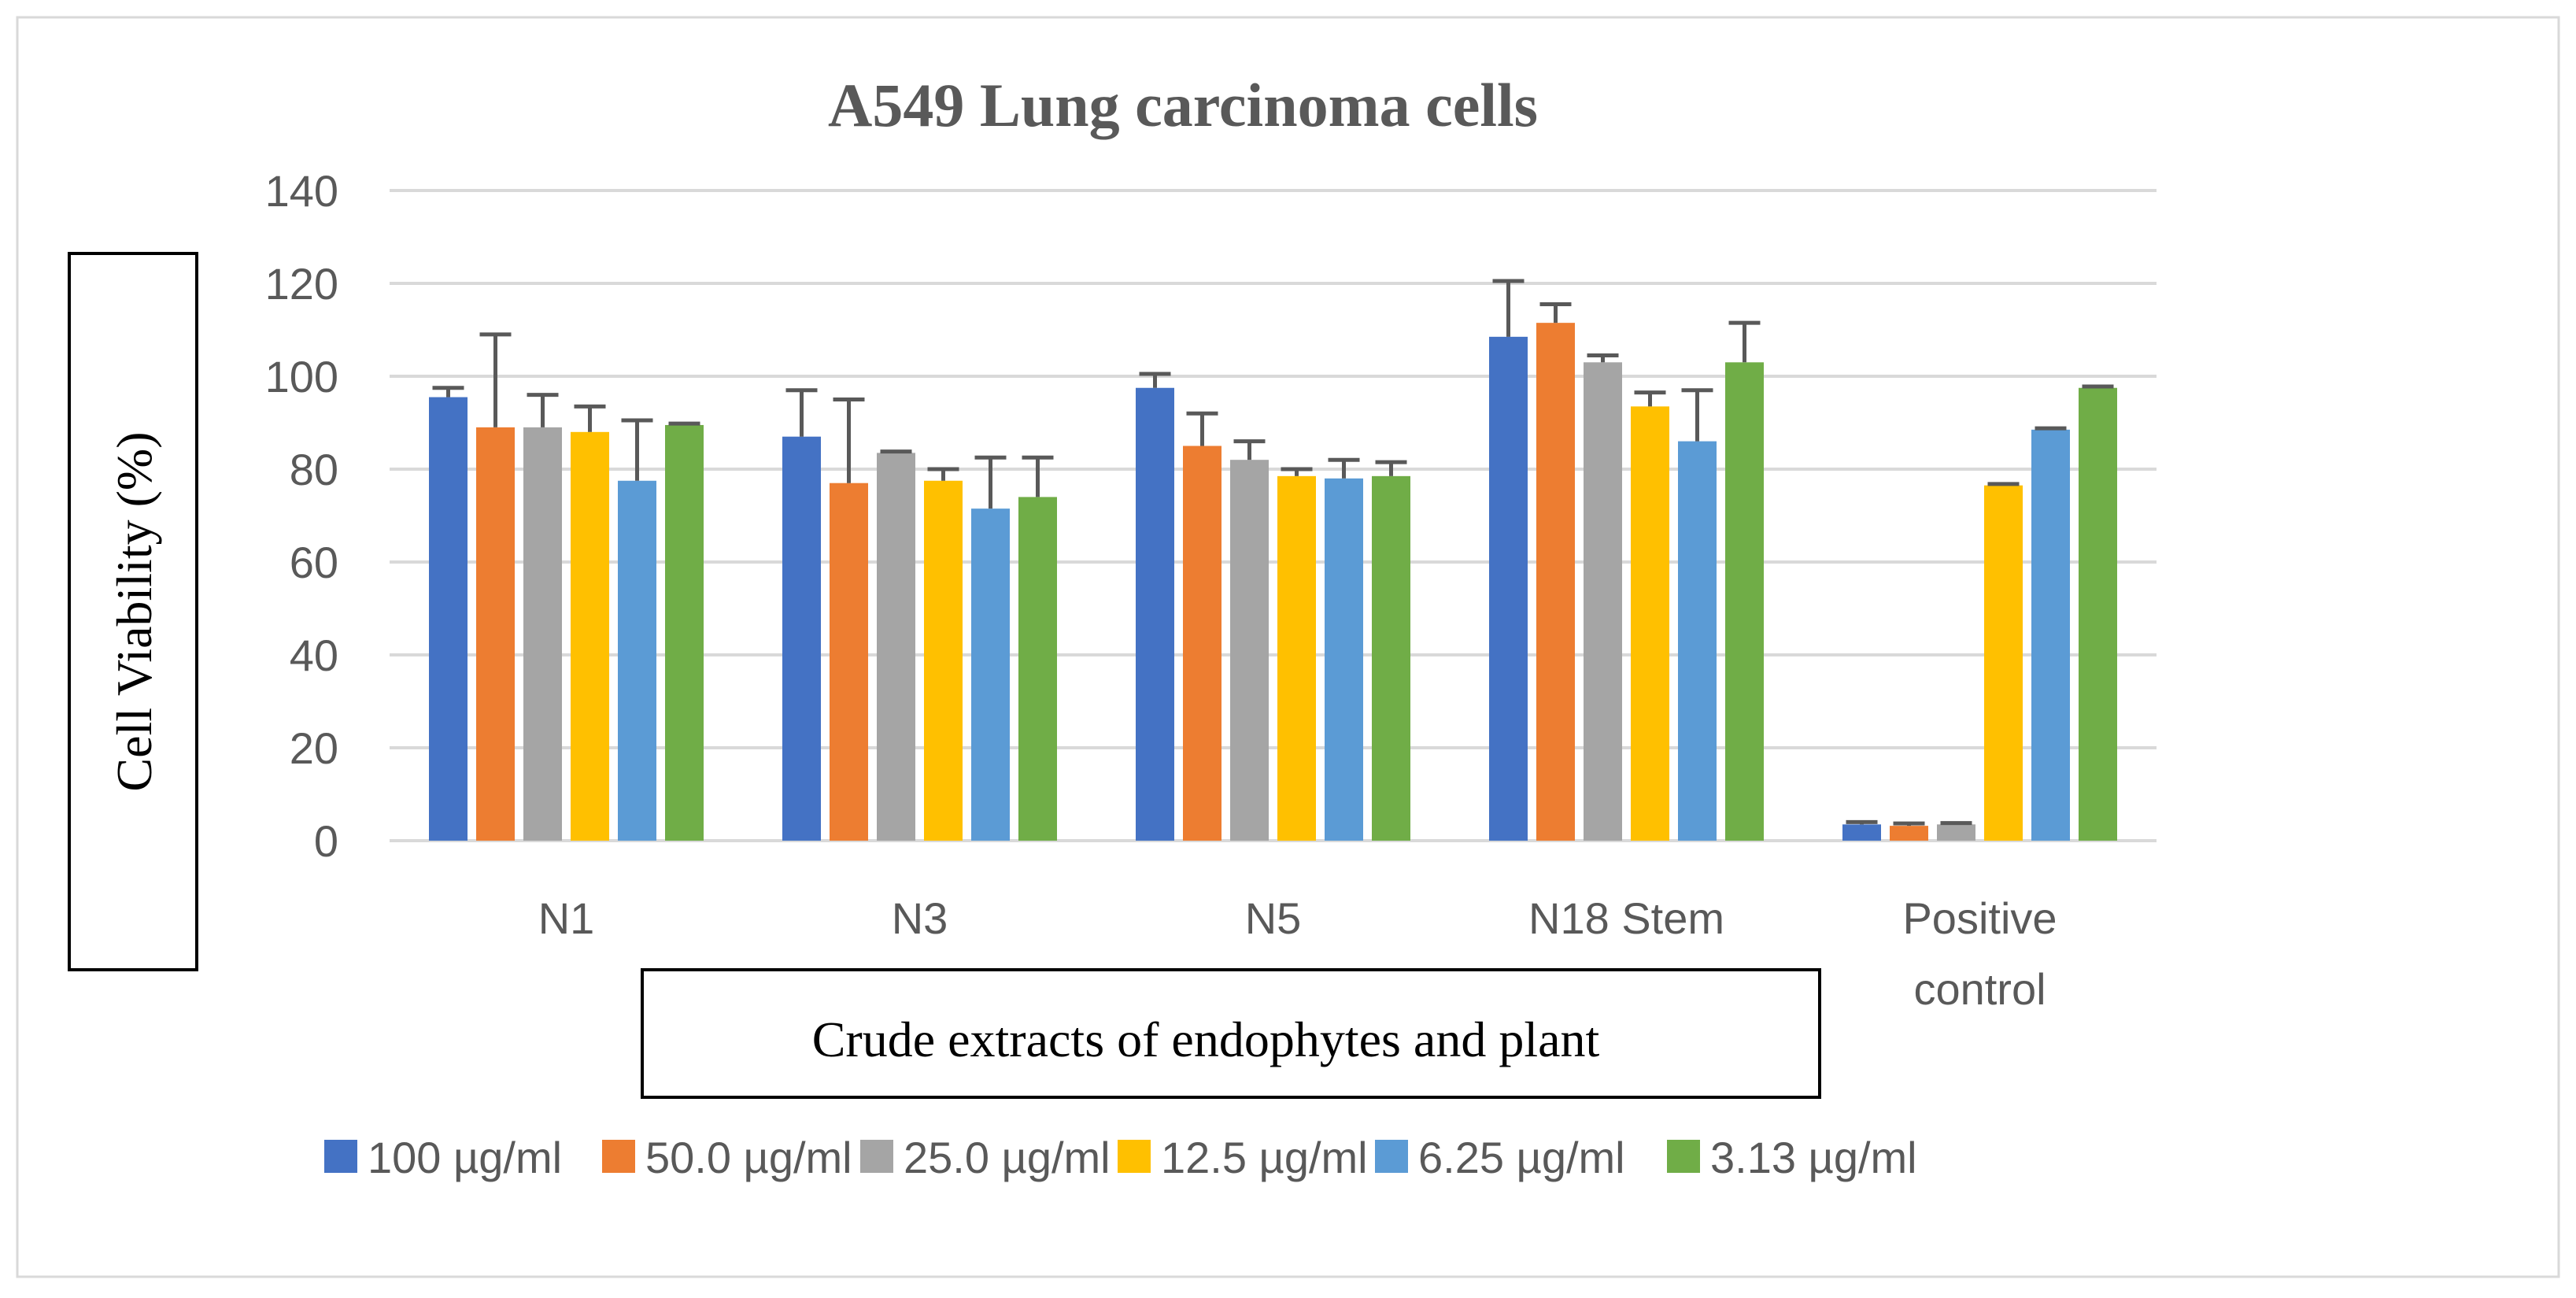 The width and height of the screenshot is (2576, 1298). What do you see at coordinates (301, 376) in the screenshot?
I see `y-tick-label: 100` at bounding box center [301, 376].